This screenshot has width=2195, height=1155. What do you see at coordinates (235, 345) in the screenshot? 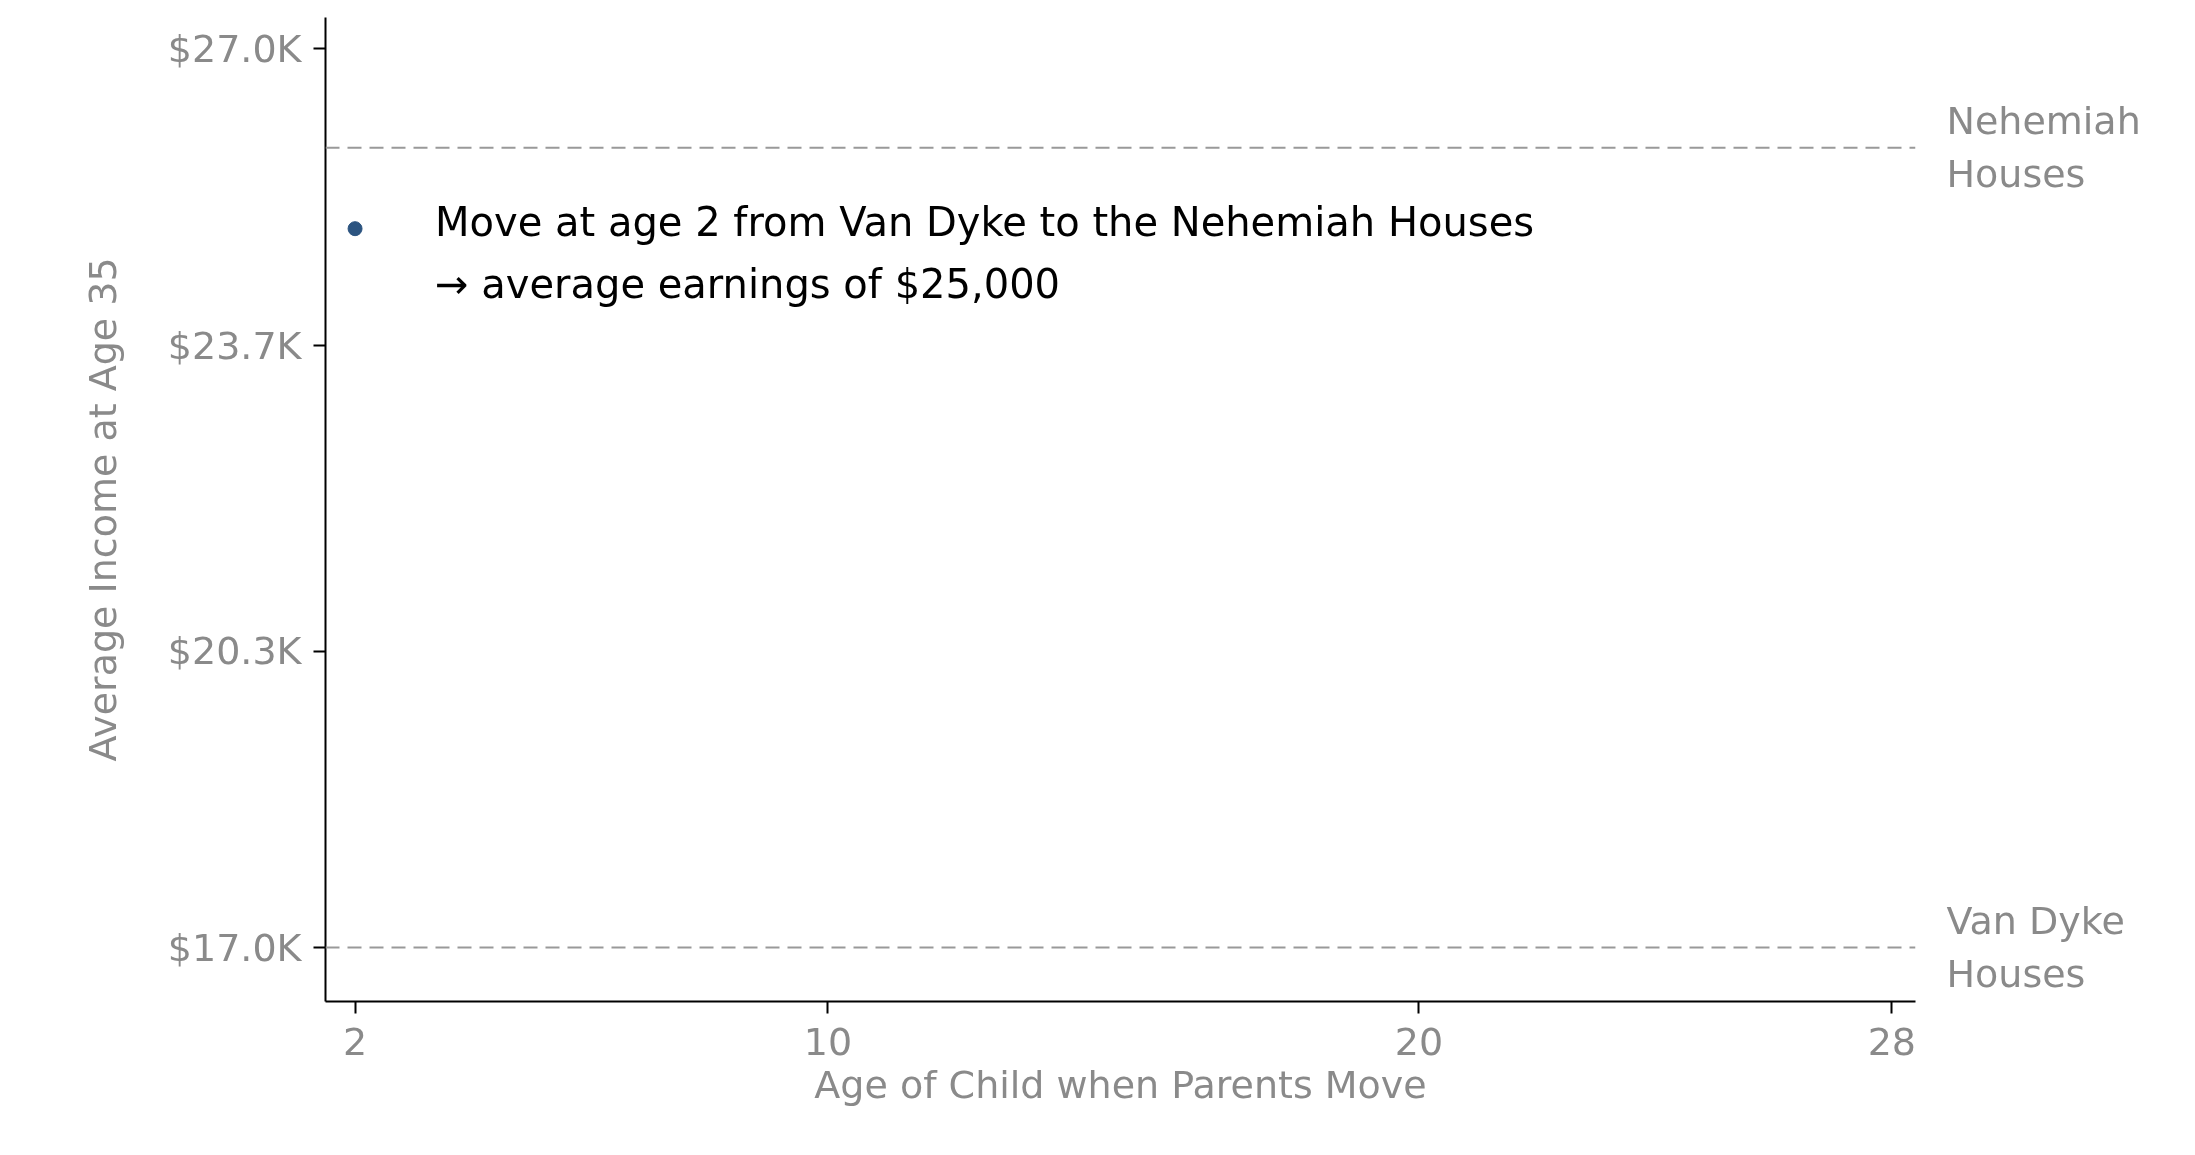
I see `y-tick-label: $23.7K` at bounding box center [235, 345].